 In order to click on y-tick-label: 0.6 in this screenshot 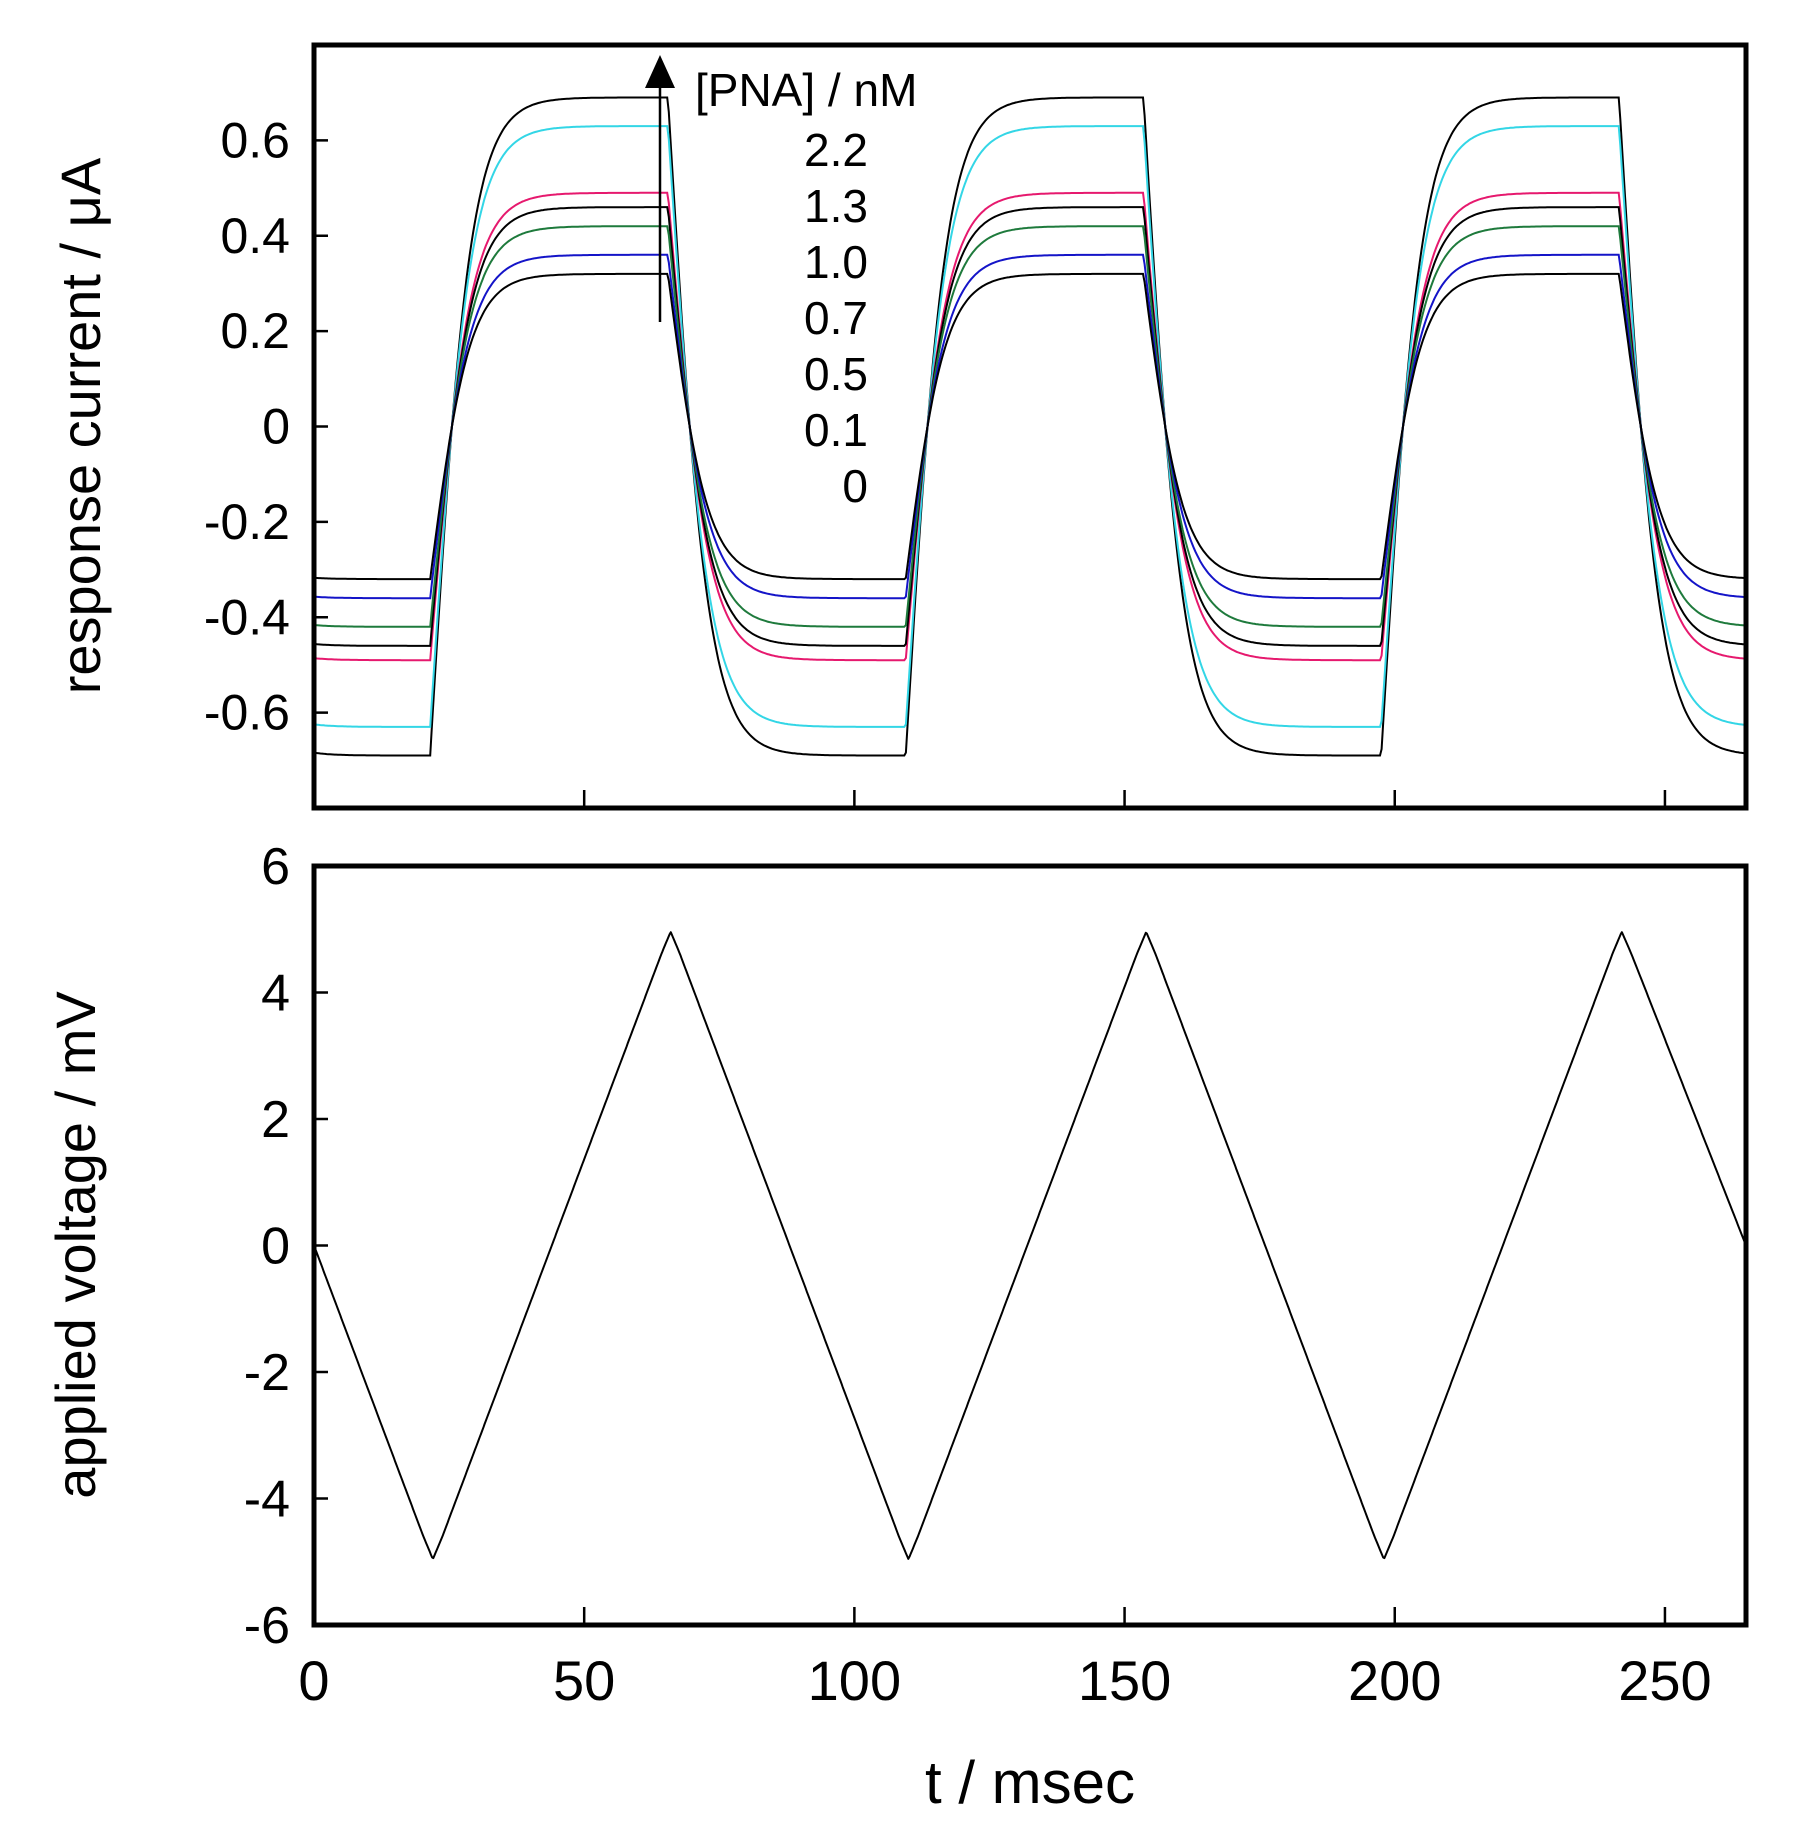, I will do `click(255, 140)`.